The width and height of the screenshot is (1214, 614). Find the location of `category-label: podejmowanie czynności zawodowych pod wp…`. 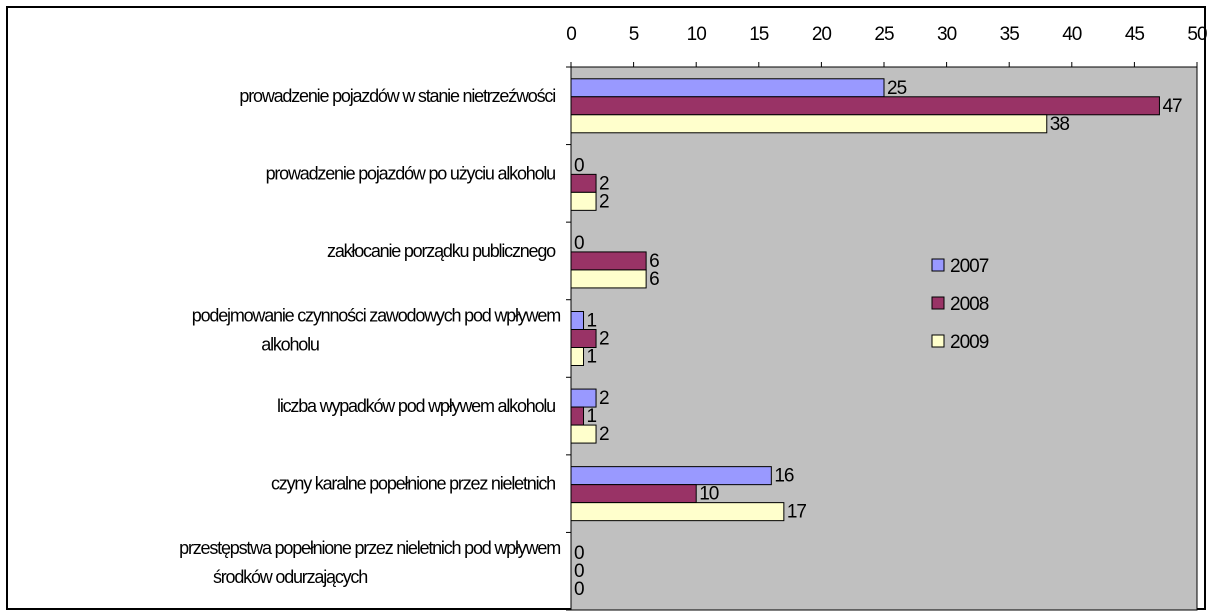

category-label: podejmowanie czynności zawodowych pod wp… is located at coordinates (376, 316).